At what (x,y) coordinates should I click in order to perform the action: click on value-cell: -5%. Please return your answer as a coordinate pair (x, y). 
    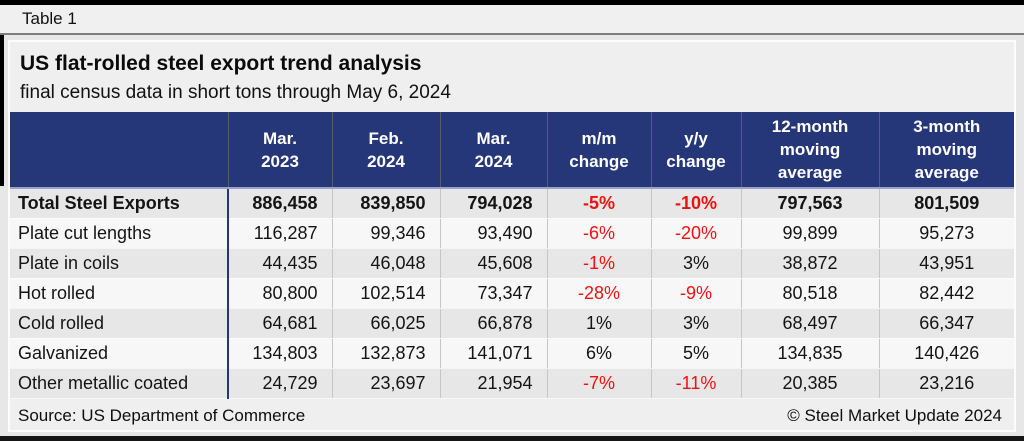
    Looking at the image, I should click on (598, 203).